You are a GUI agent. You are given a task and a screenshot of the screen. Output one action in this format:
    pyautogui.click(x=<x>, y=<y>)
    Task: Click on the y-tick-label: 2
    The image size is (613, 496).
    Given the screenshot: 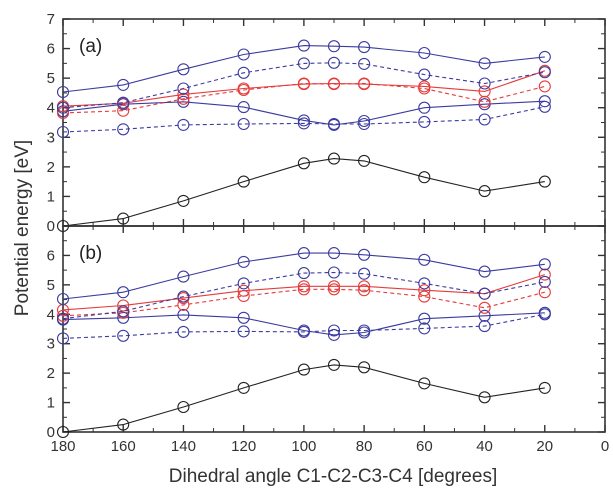 What is the action you would take?
    pyautogui.click(x=51, y=373)
    